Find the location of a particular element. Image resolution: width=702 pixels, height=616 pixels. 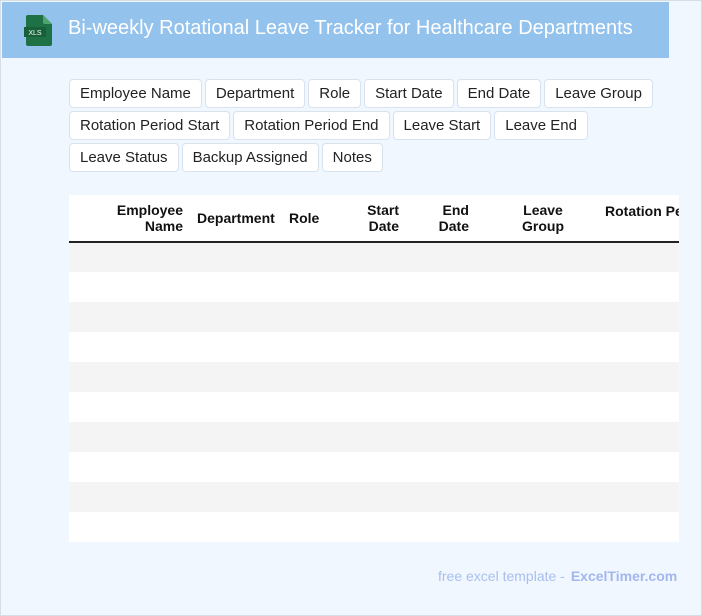

field-chip: Rotation Period Start is located at coordinates (150, 125).